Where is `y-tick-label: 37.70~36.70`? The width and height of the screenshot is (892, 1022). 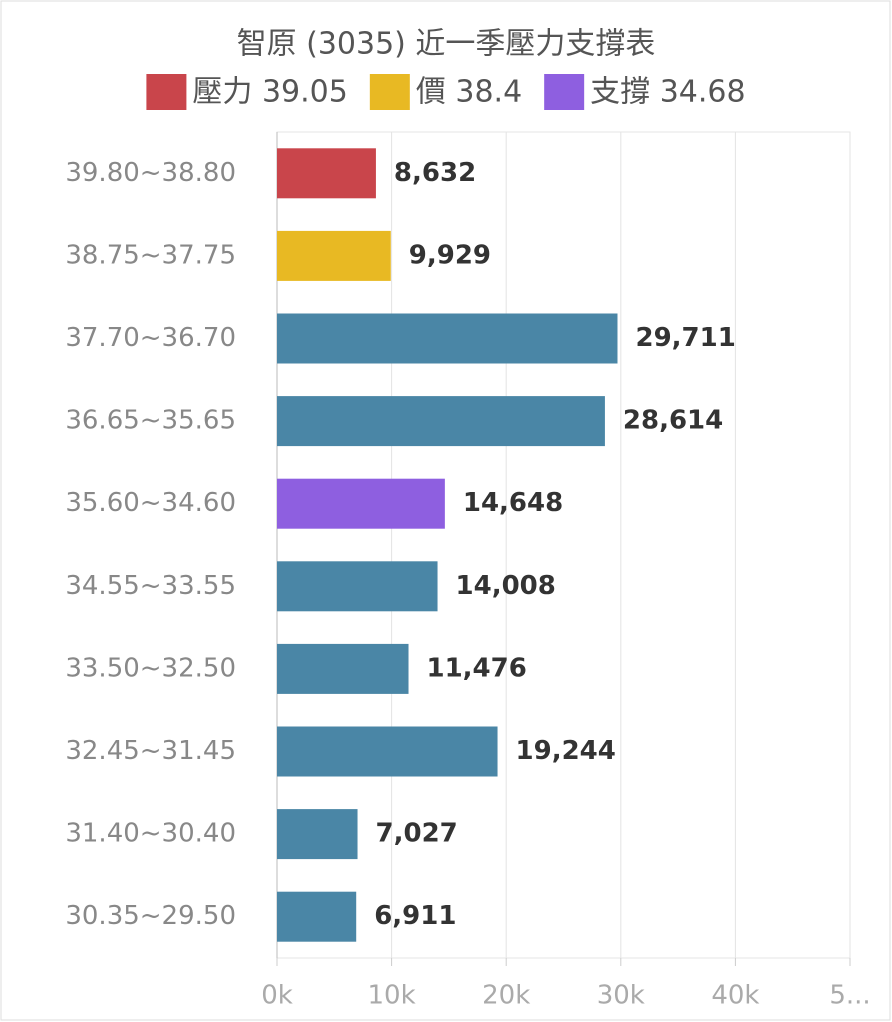 y-tick-label: 37.70~36.70 is located at coordinates (150, 338).